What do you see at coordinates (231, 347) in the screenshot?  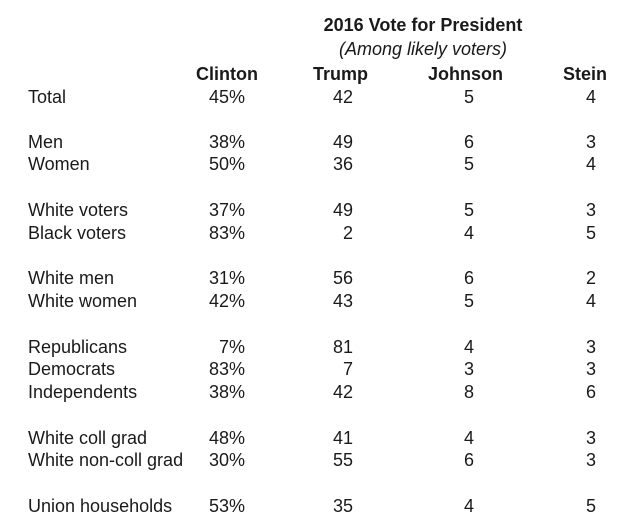 I see `cell-clinton: 7%` at bounding box center [231, 347].